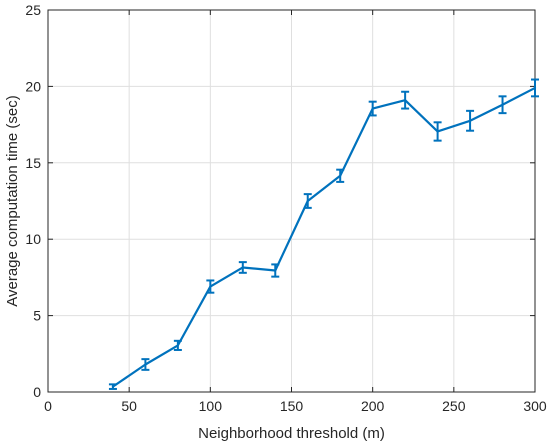  Describe the element at coordinates (37, 392) in the screenshot. I see `y-tick-label: 0` at that location.